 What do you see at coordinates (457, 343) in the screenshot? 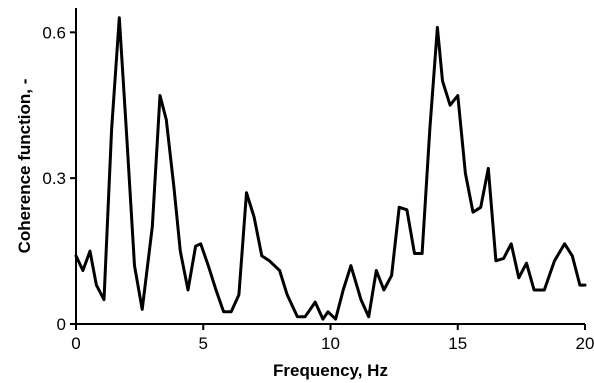
I see `x-tick-label: 15` at bounding box center [457, 343].